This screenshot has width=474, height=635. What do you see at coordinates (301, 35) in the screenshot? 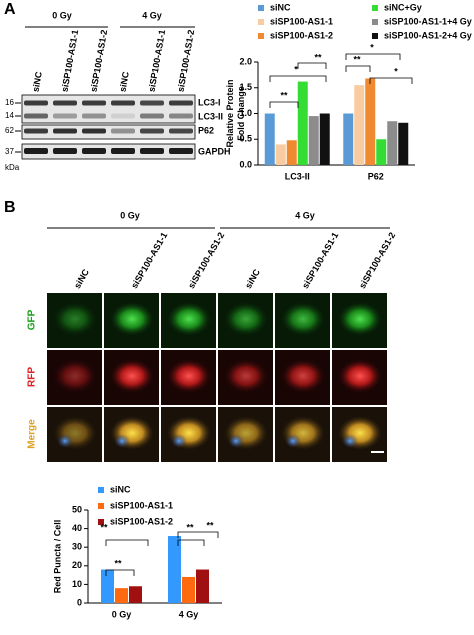
I see `legend-label: siSP100-AS1-2` at bounding box center [301, 35].